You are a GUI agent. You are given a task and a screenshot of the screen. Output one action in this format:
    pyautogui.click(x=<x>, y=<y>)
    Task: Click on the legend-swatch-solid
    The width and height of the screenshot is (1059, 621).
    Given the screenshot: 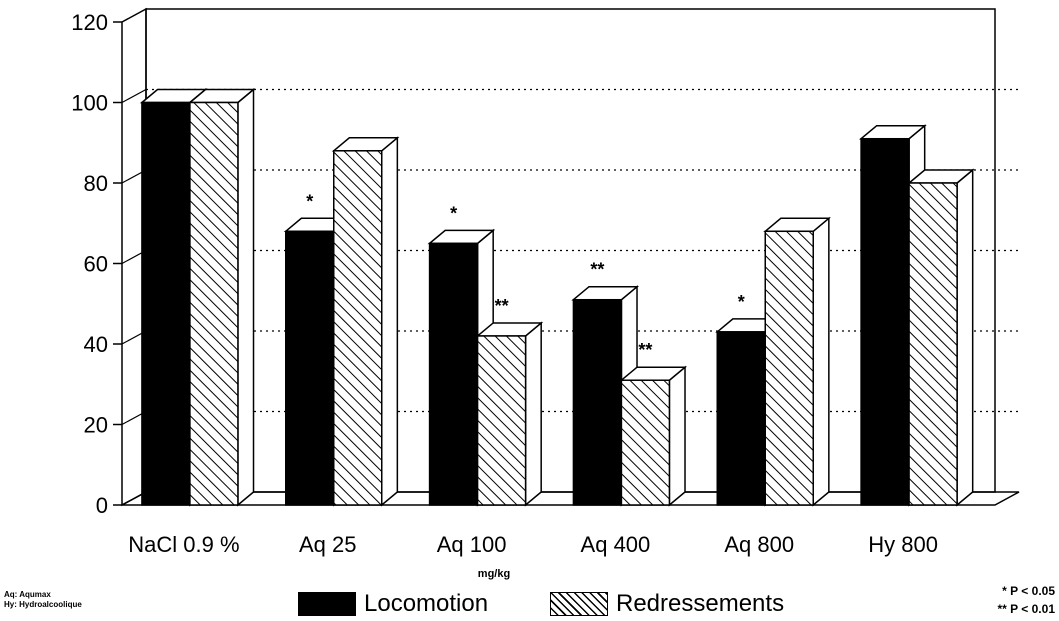 What is the action you would take?
    pyautogui.click(x=327, y=604)
    